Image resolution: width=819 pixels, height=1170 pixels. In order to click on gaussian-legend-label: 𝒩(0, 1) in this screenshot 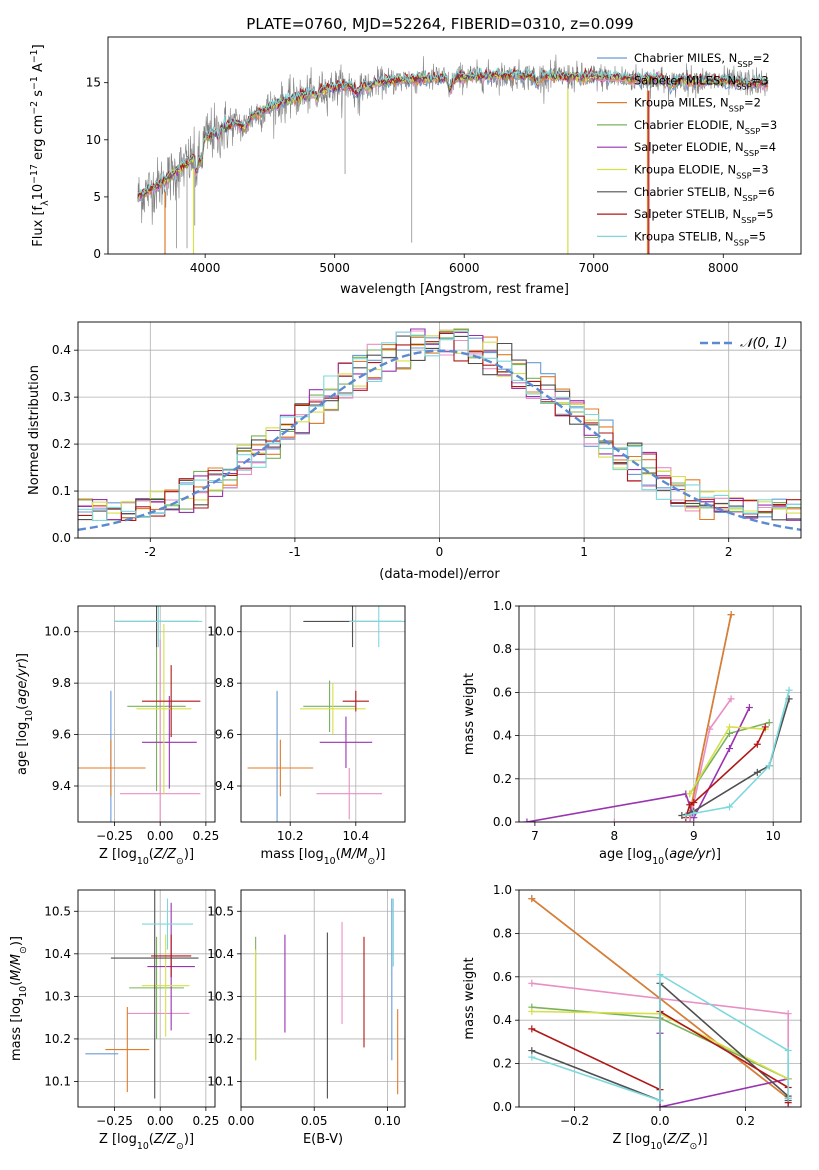, I will do `click(763, 343)`.